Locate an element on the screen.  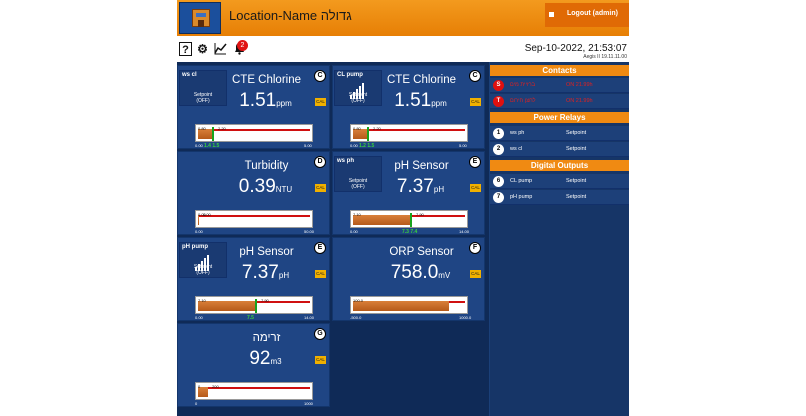
setpoint-badge: ws cl Setpoint (OFF) is located at coordinates (203, 88).